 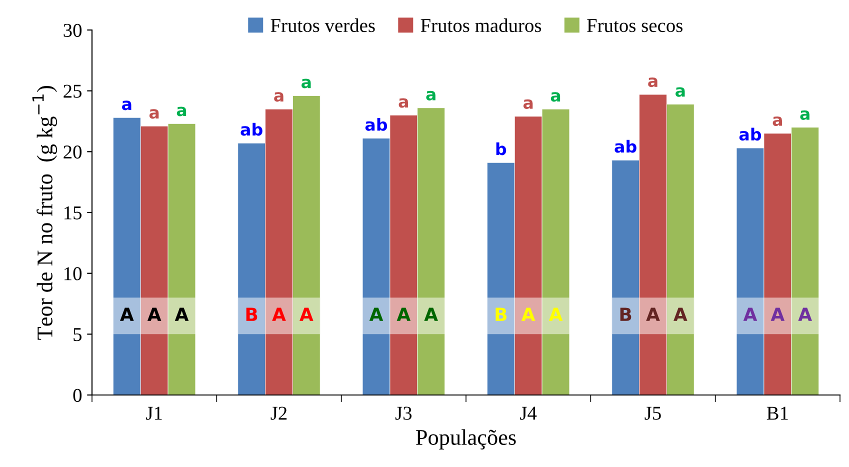 What do you see at coordinates (73, 152) in the screenshot?
I see `y-tick-label: 20` at bounding box center [73, 152].